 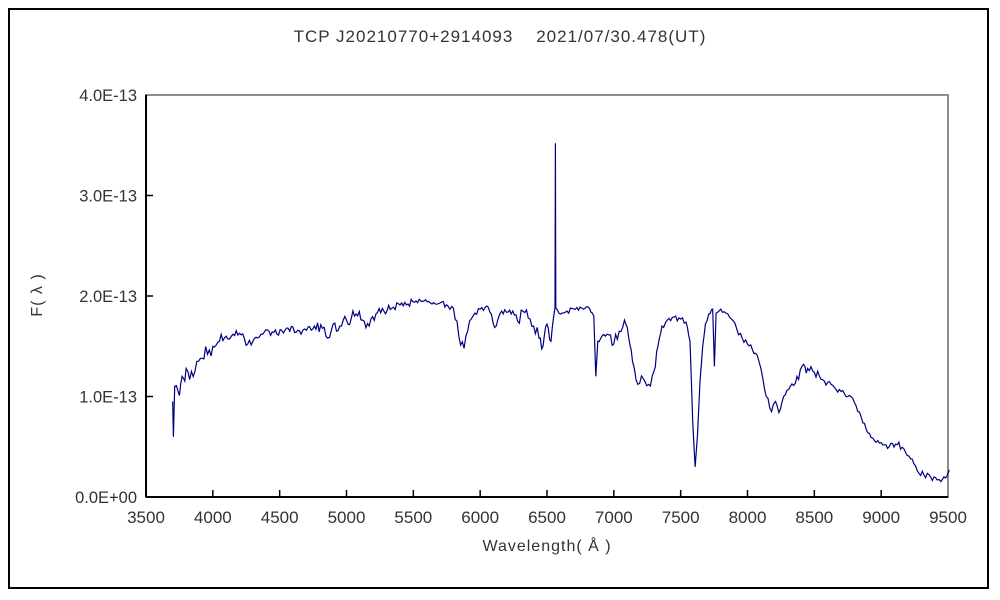 I want to click on x-tick-label: 6500, so click(x=547, y=517).